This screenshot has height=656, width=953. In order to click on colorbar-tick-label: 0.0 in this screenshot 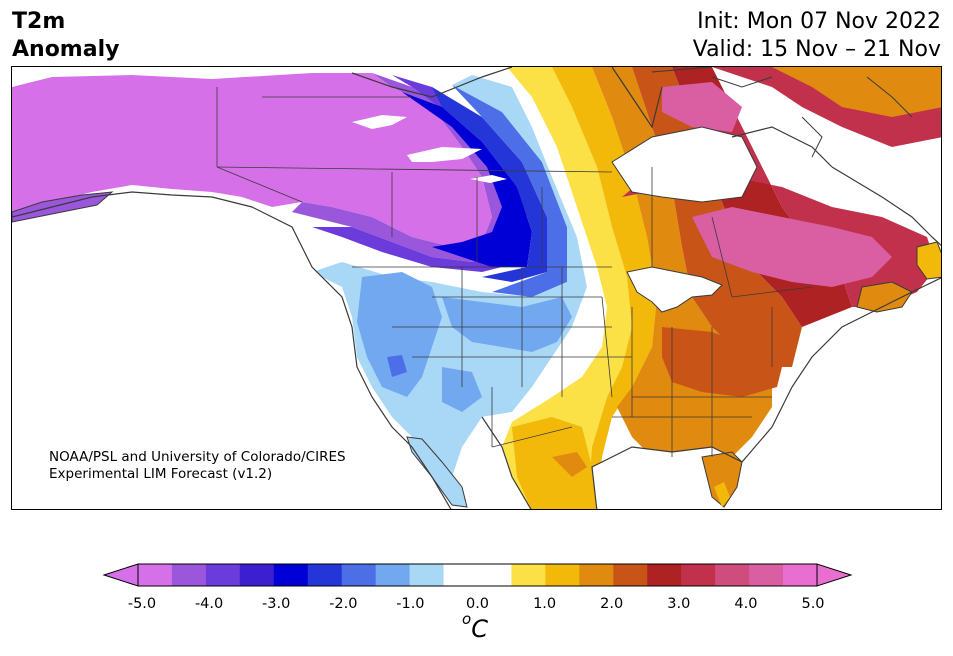, I will do `click(477, 604)`.